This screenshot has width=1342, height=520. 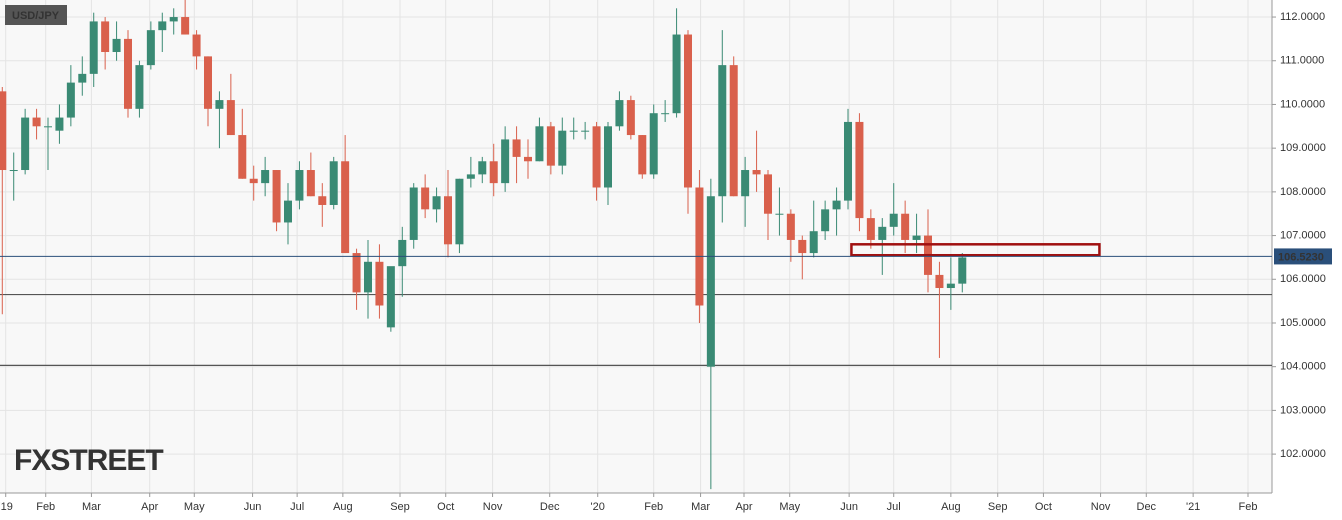 What do you see at coordinates (1303, 367) in the screenshot?
I see `y-tick-label: 104.0000` at bounding box center [1303, 367].